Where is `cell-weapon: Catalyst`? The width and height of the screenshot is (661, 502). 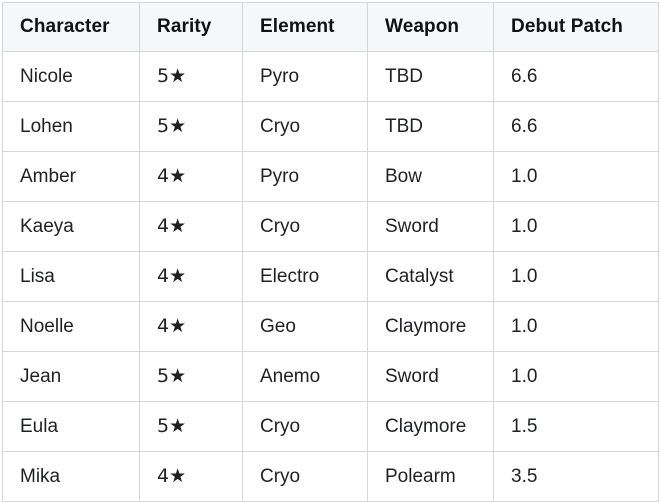
cell-weapon: Catalyst is located at coordinates (430, 276).